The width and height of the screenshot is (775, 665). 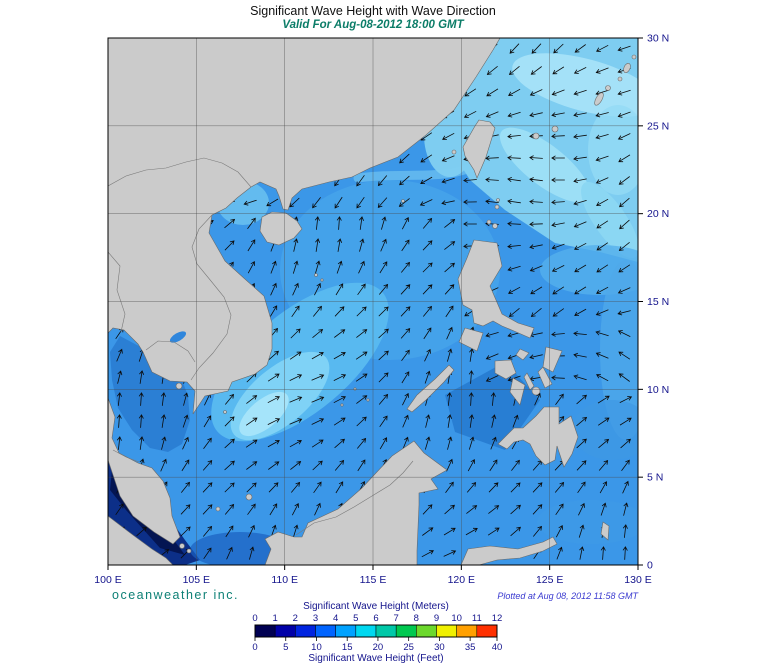 What do you see at coordinates (403, 201) in the screenshot?
I see `land-pratas-reef` at bounding box center [403, 201].